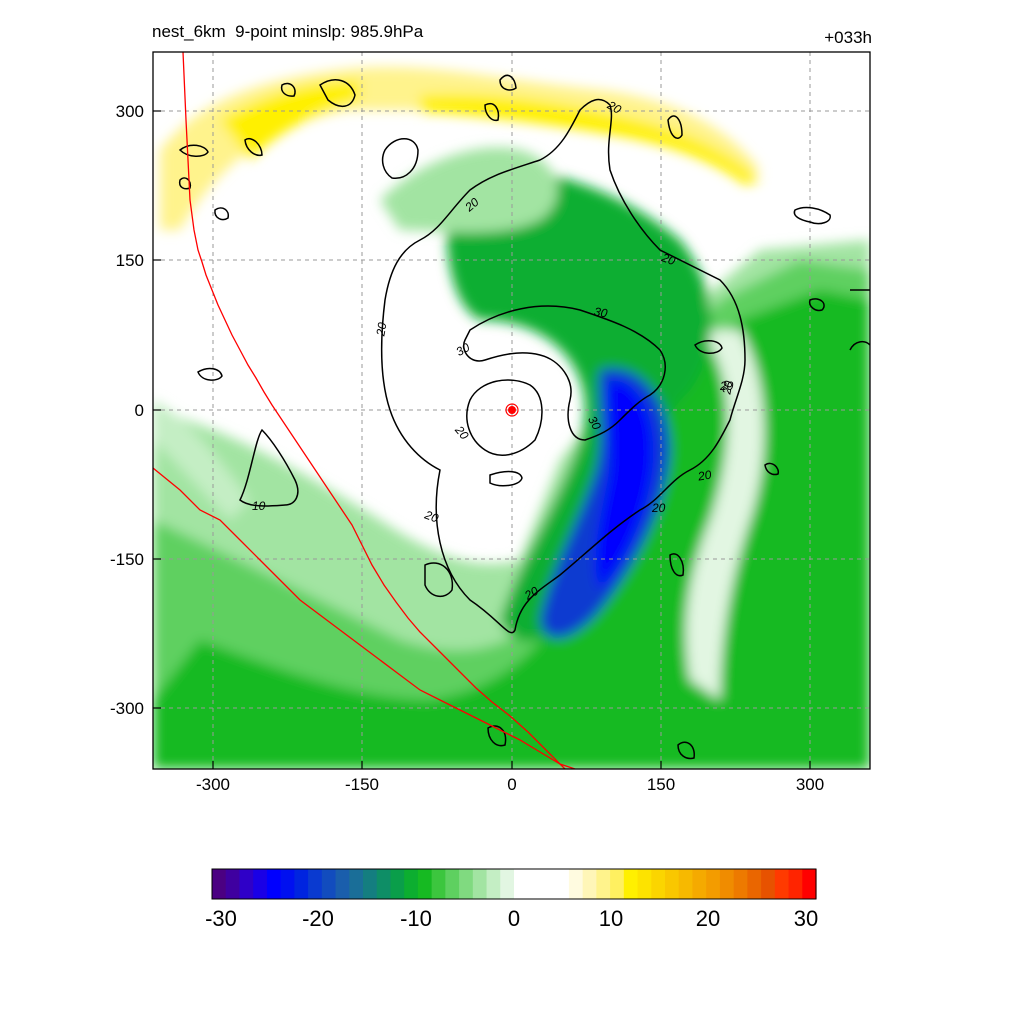  What do you see at coordinates (611, 918) in the screenshot?
I see `colorbar-tick-label: 10` at bounding box center [611, 918].